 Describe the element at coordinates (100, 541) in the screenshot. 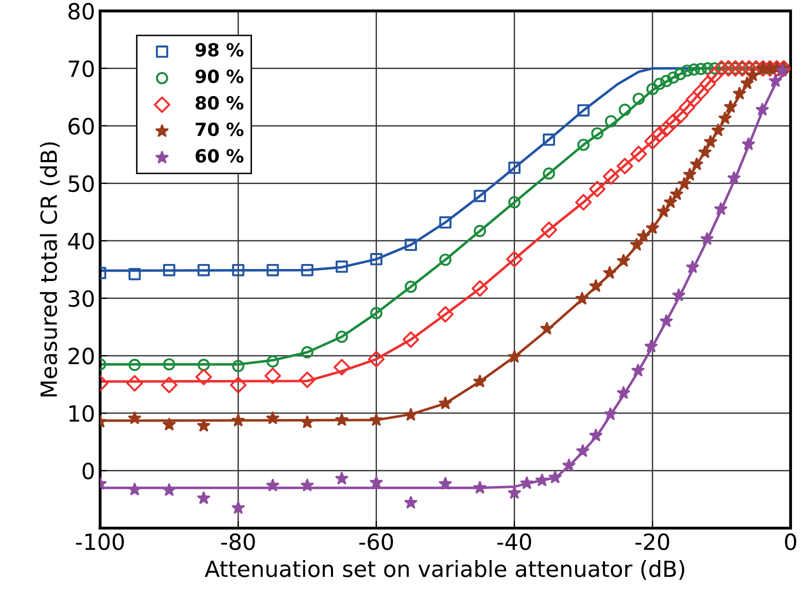

I see `x-tick-label: -100` at that location.